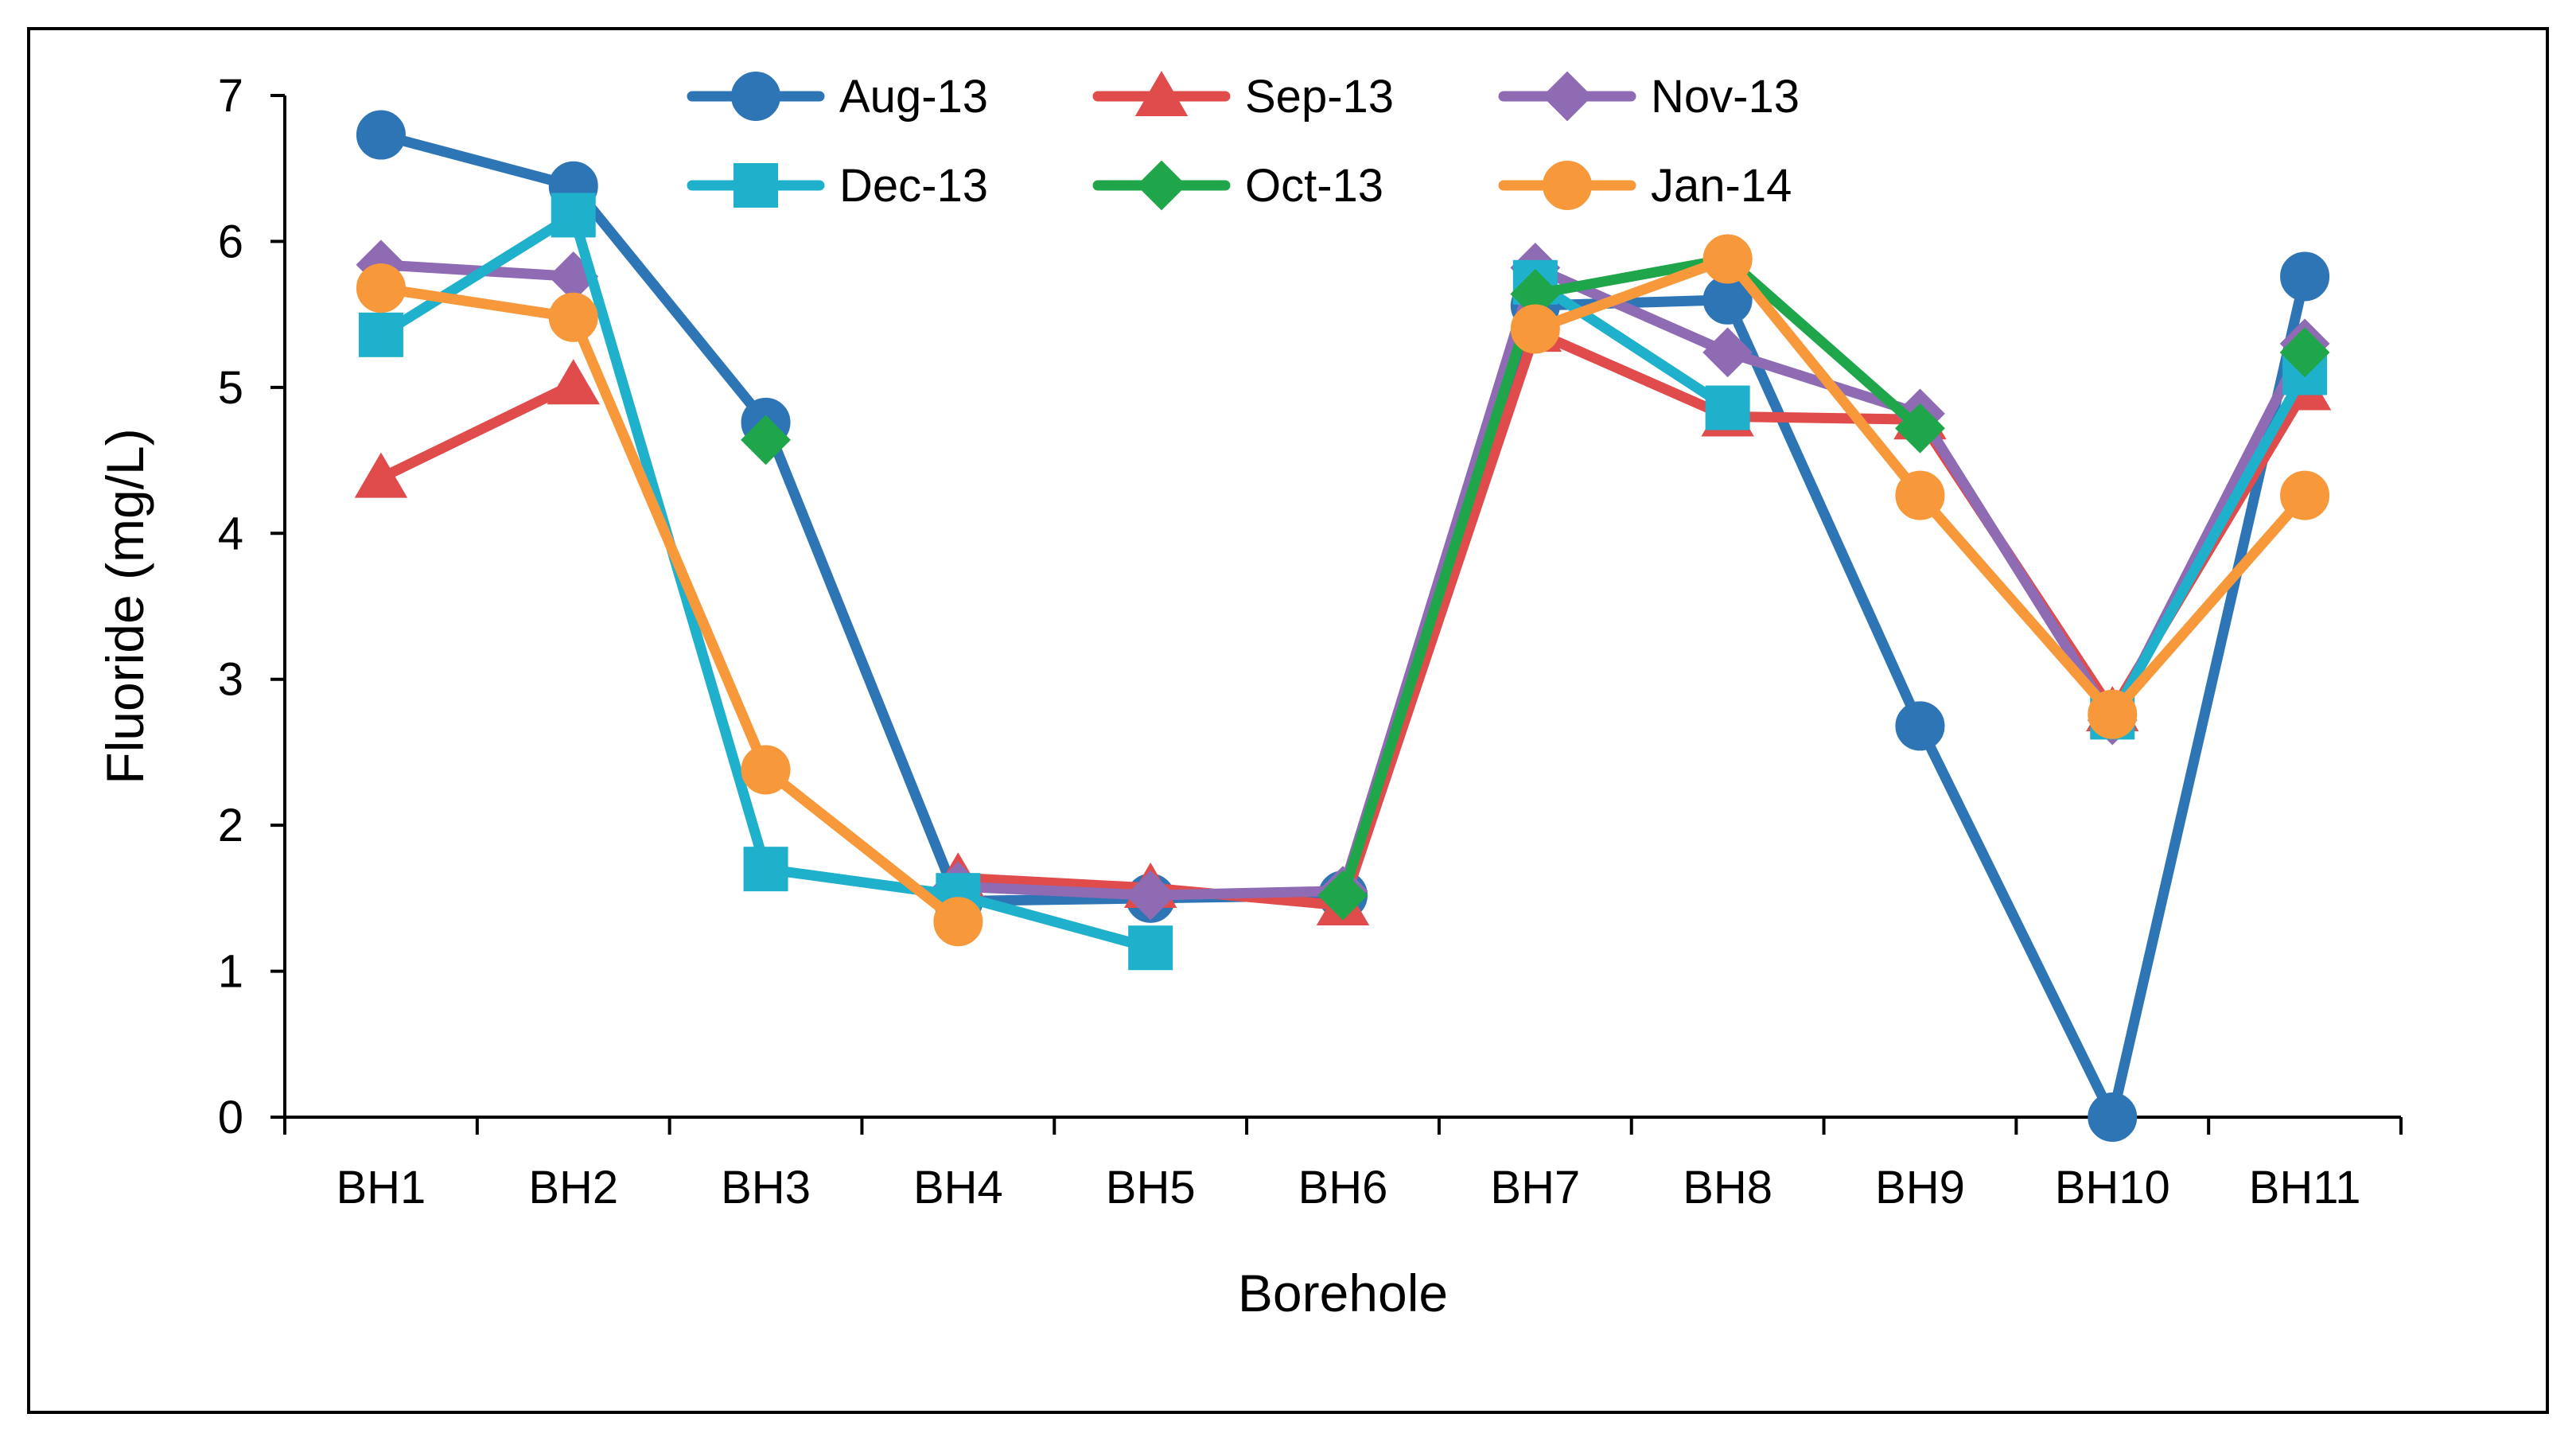 The image size is (2576, 1441). I want to click on legend-label: Aug-13, so click(914, 97).